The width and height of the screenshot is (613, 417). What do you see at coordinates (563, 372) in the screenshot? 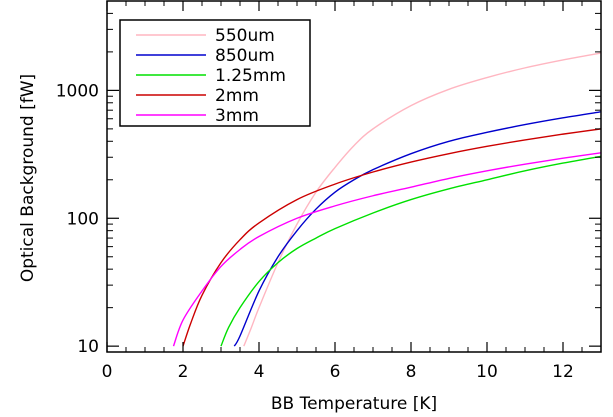
I see `x-tick-label: 12` at bounding box center [563, 372].